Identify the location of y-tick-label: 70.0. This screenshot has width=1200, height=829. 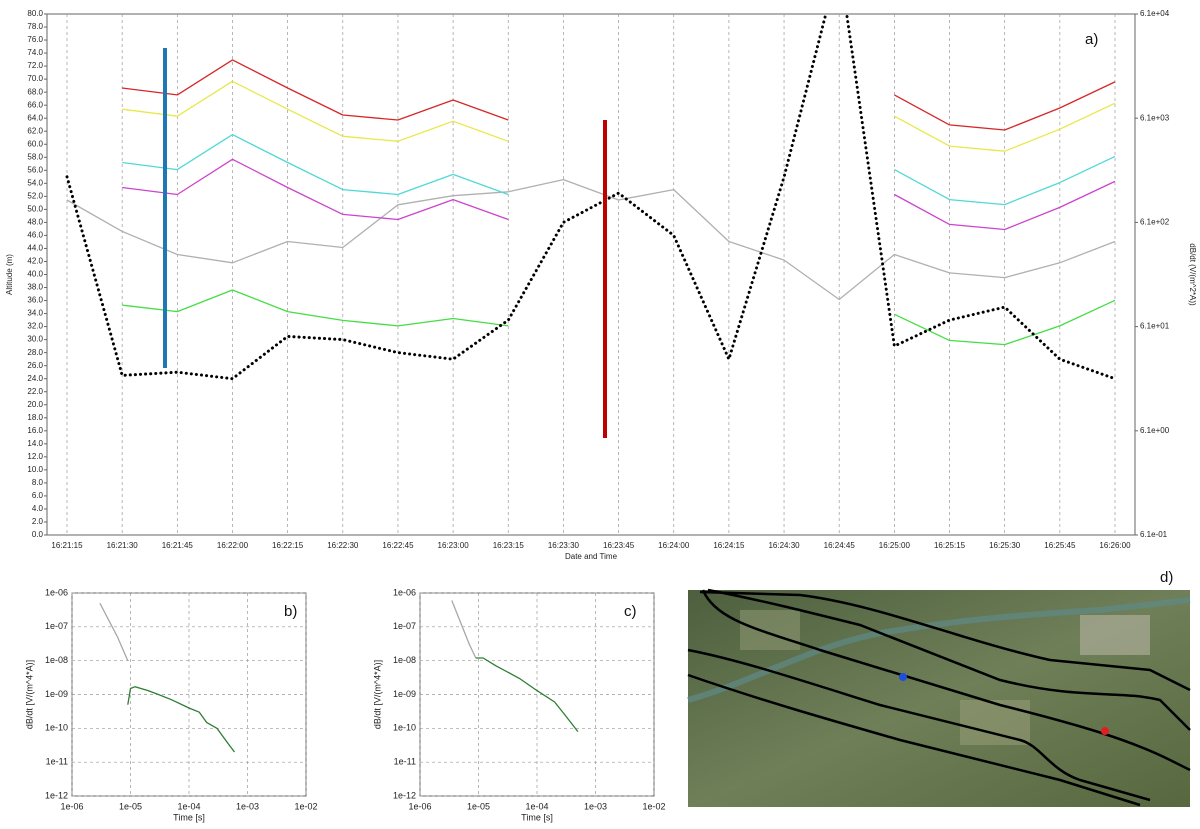
(35, 78).